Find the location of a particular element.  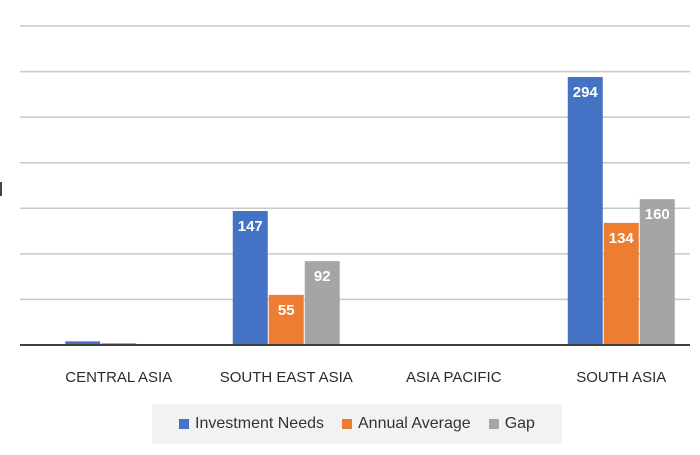

legend-item-gap: Gap is located at coordinates (511, 424).